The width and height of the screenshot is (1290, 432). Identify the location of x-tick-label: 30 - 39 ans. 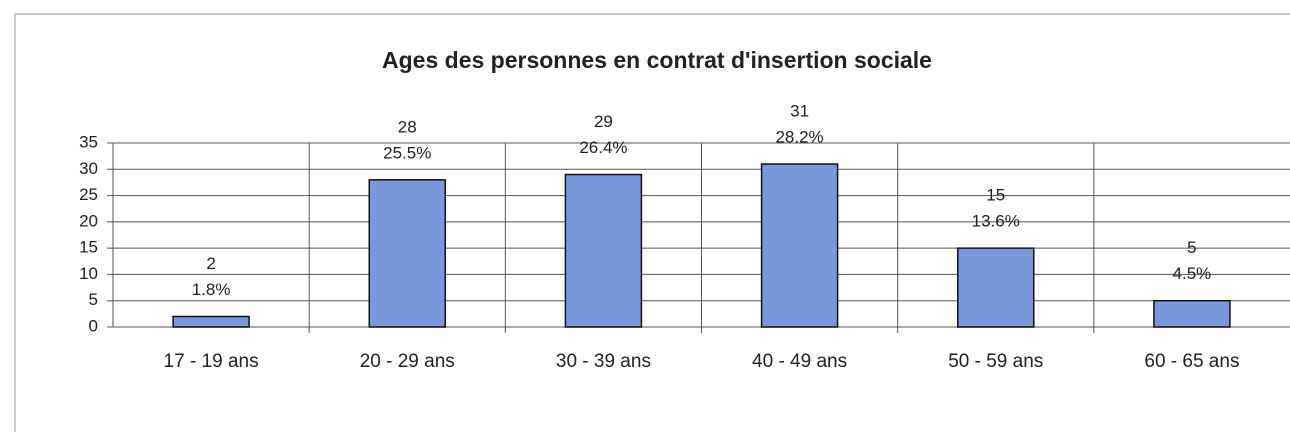
(603, 361).